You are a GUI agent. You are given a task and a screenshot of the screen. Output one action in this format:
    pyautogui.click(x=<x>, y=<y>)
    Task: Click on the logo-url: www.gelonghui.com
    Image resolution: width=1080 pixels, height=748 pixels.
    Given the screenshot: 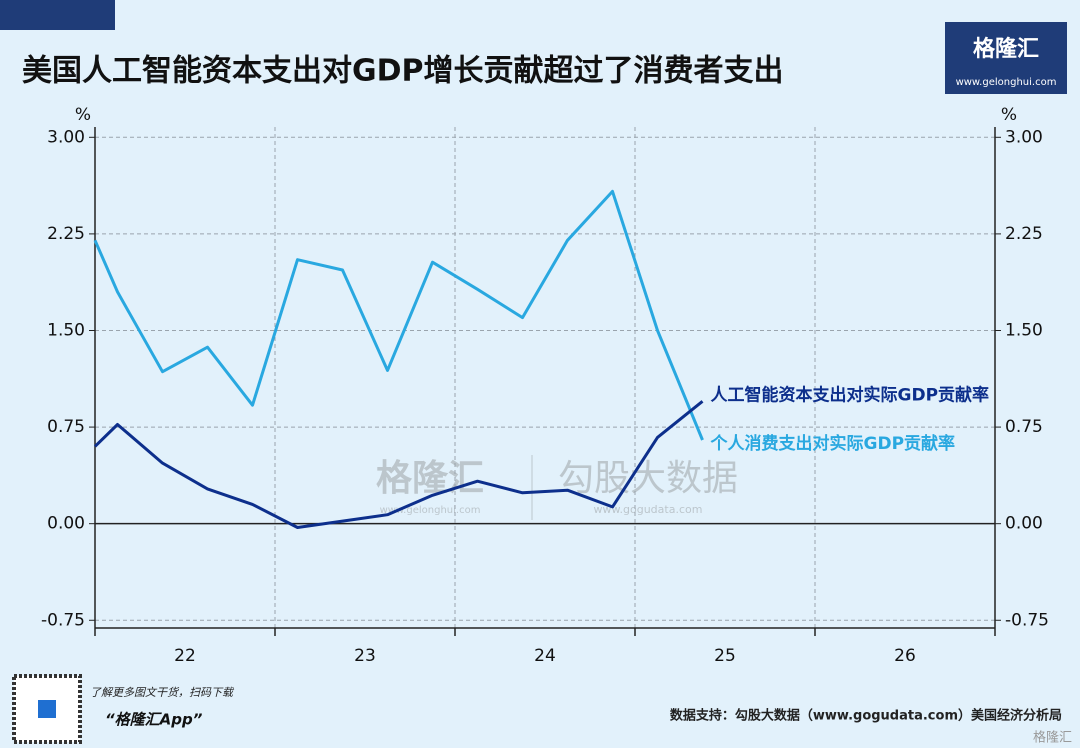 What is the action you would take?
    pyautogui.click(x=1006, y=82)
    